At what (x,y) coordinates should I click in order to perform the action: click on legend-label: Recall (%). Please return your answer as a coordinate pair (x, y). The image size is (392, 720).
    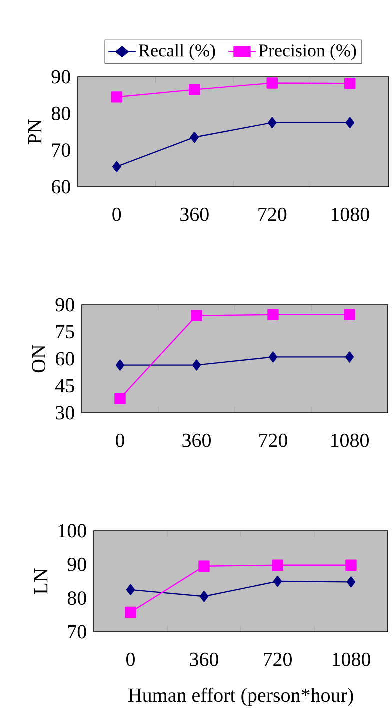
    Looking at the image, I should click on (177, 52).